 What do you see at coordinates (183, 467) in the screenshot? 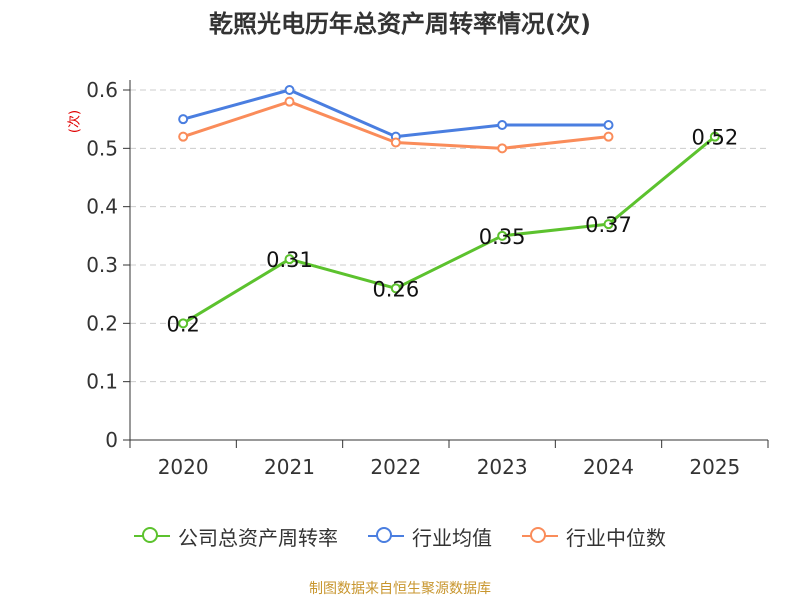
I see `x-tick-label: 2020` at bounding box center [183, 467].